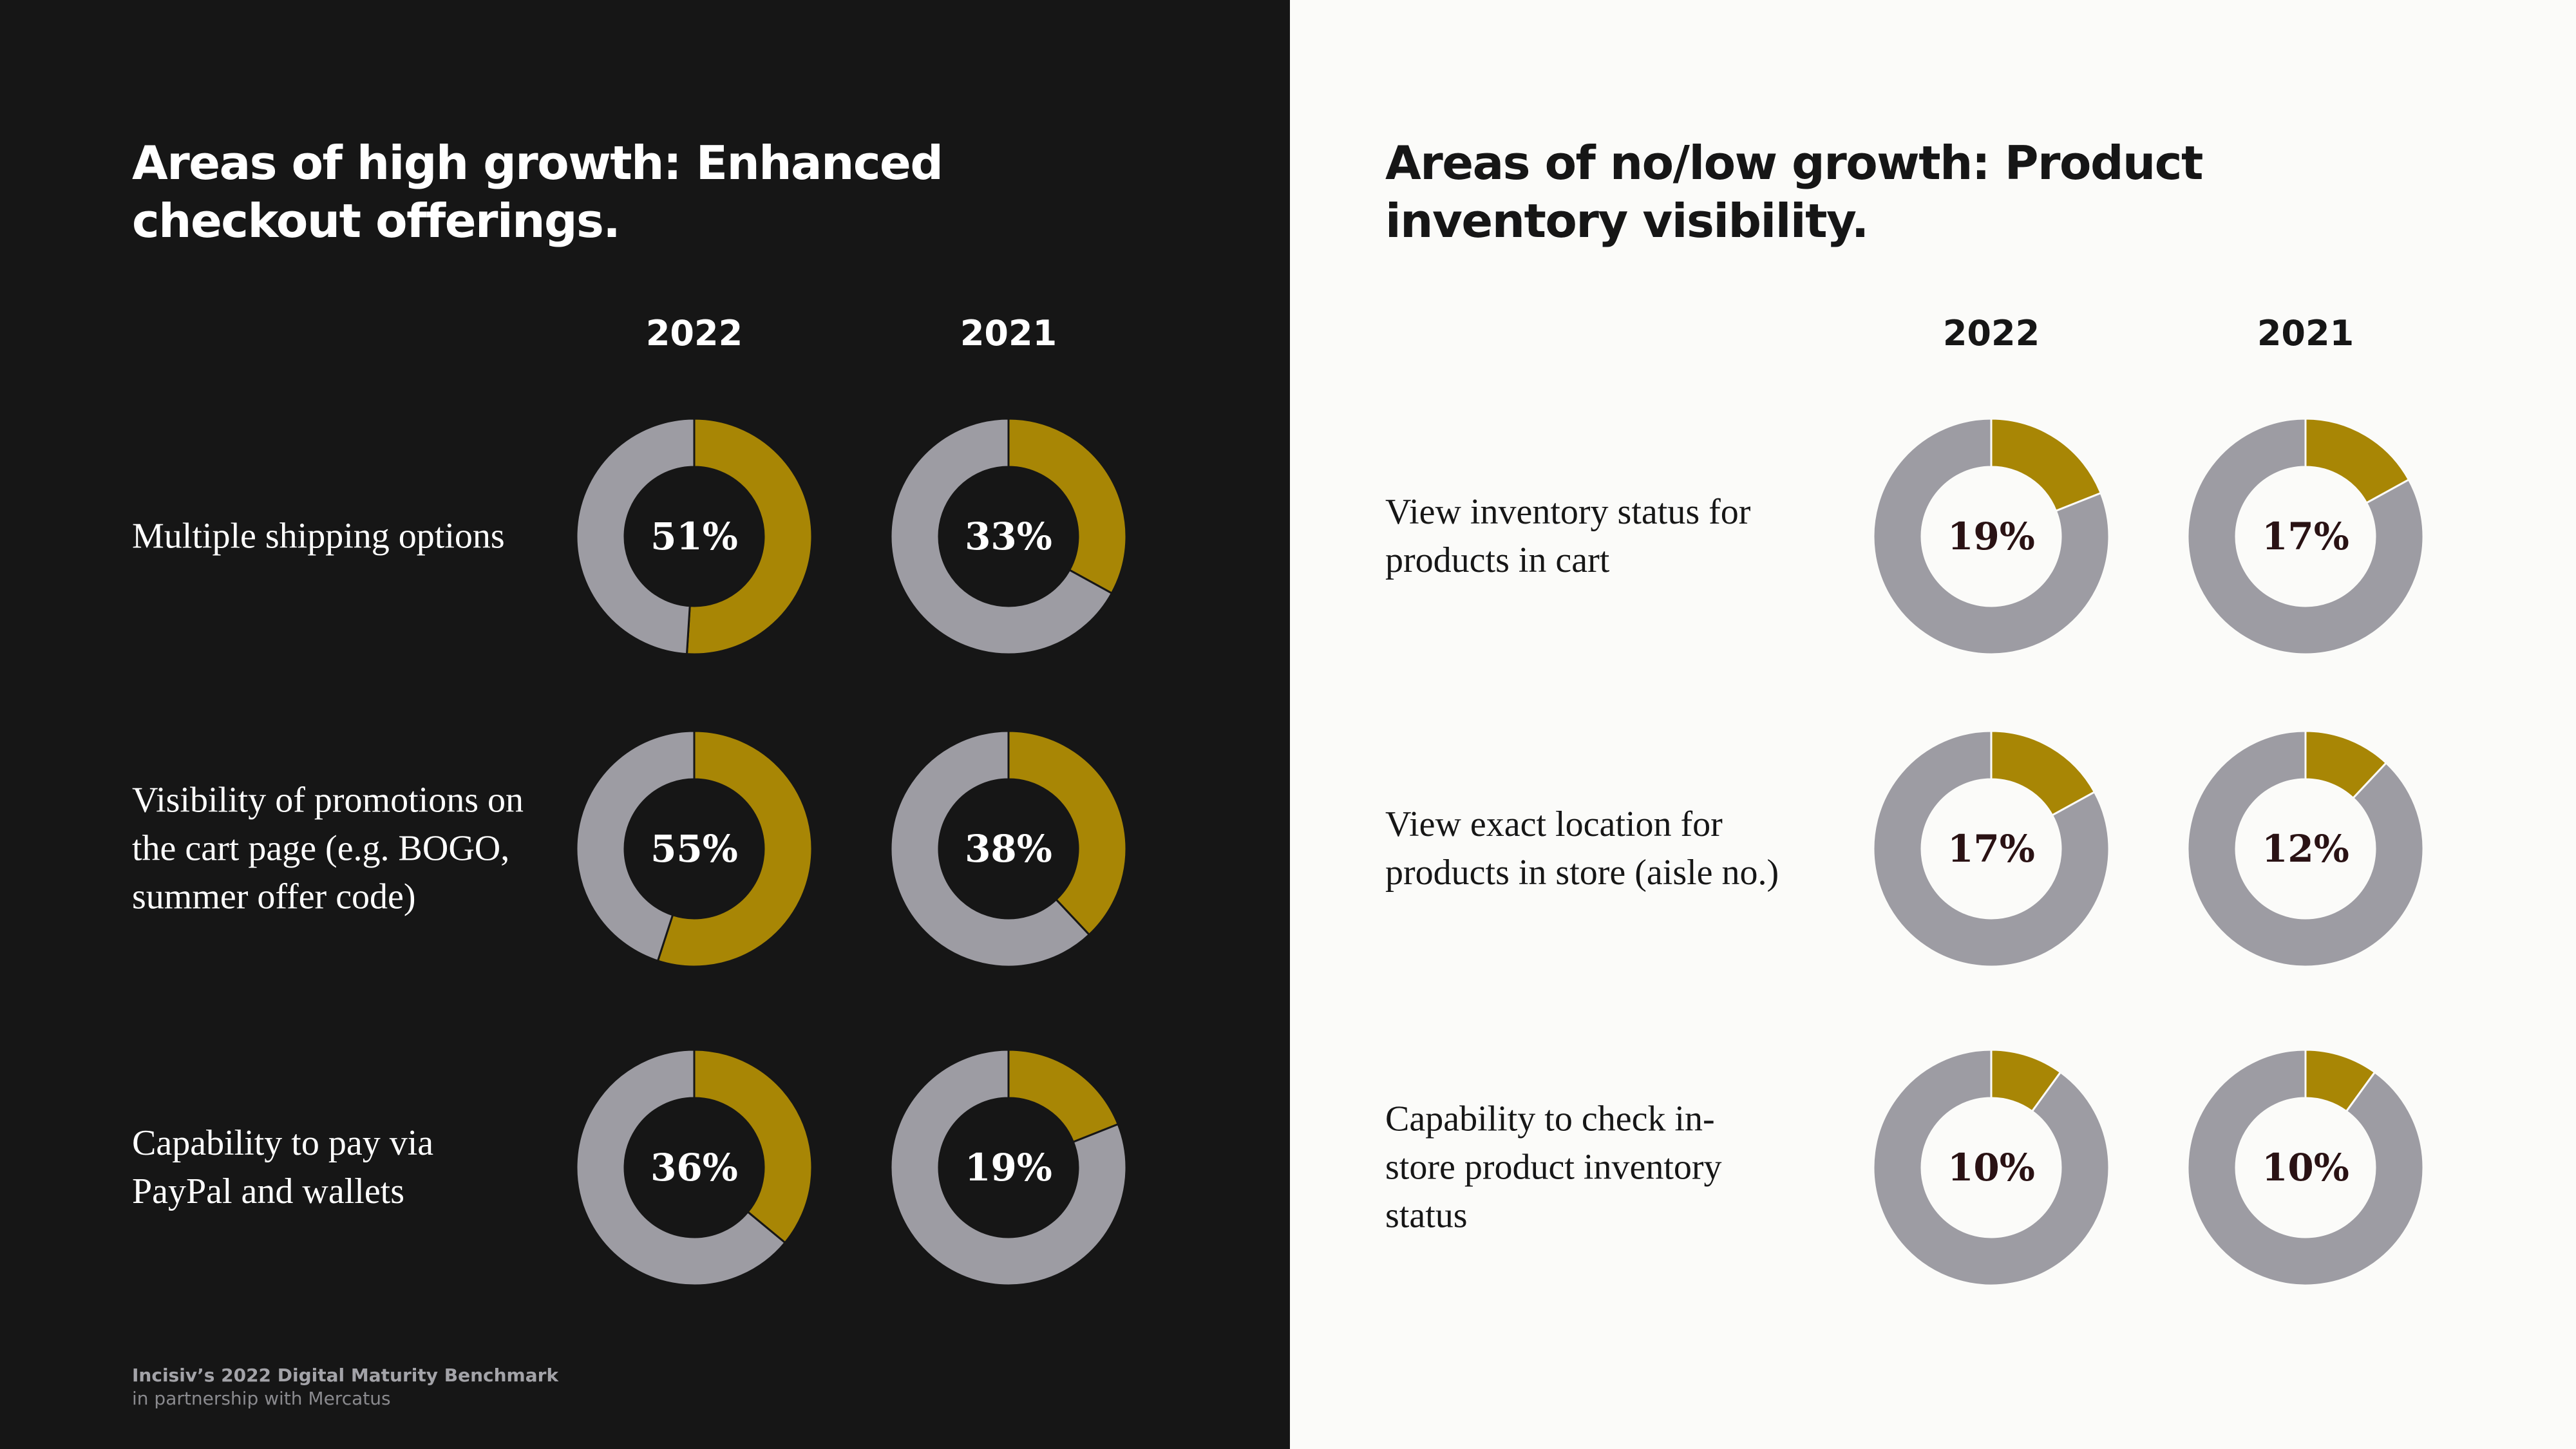 The height and width of the screenshot is (1449, 2576). I want to click on donut-chart: 38%, so click(1008, 849).